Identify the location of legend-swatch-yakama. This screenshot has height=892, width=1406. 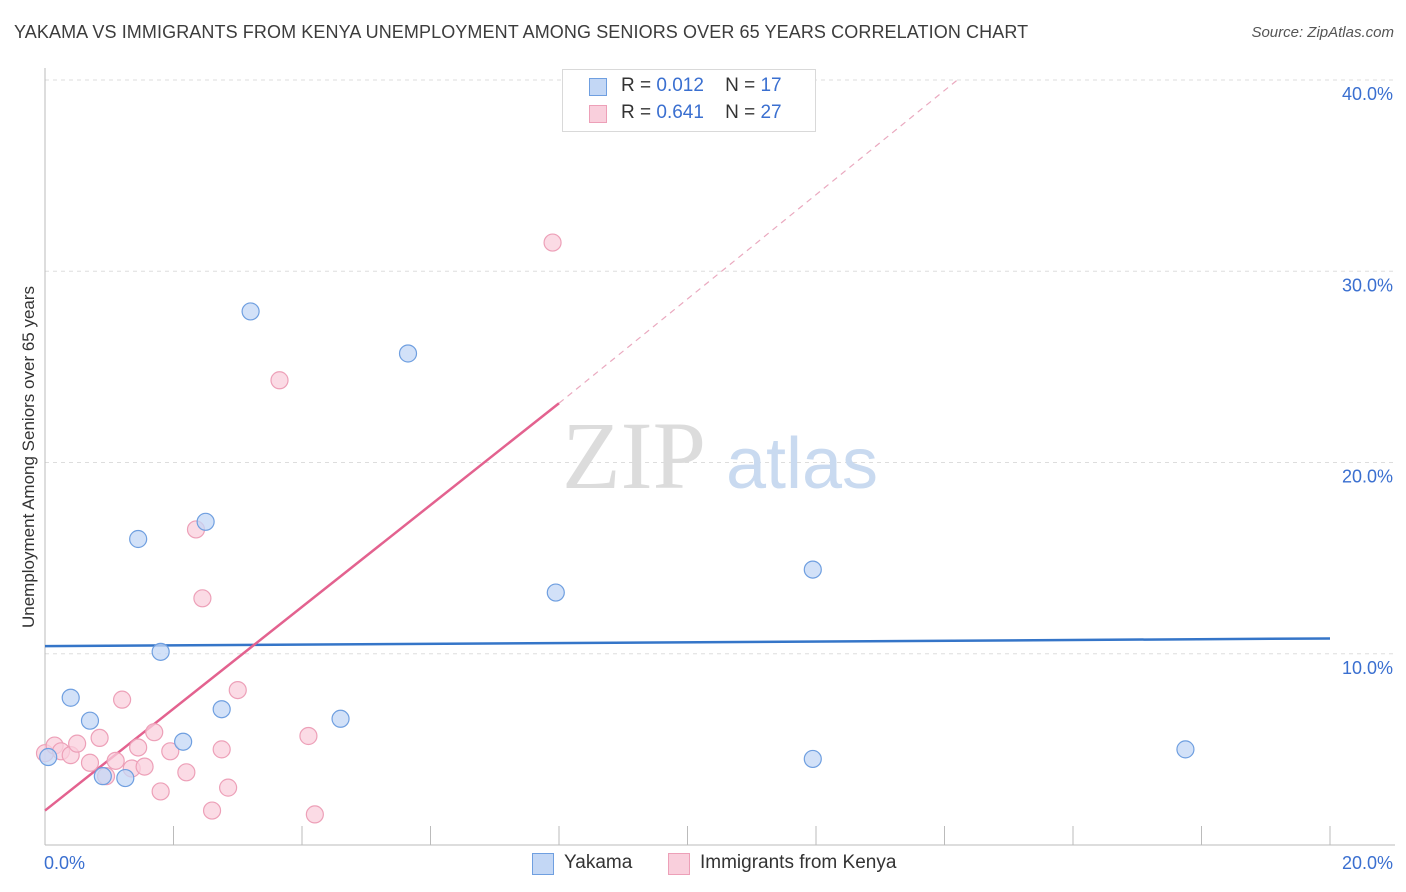
(598, 87).